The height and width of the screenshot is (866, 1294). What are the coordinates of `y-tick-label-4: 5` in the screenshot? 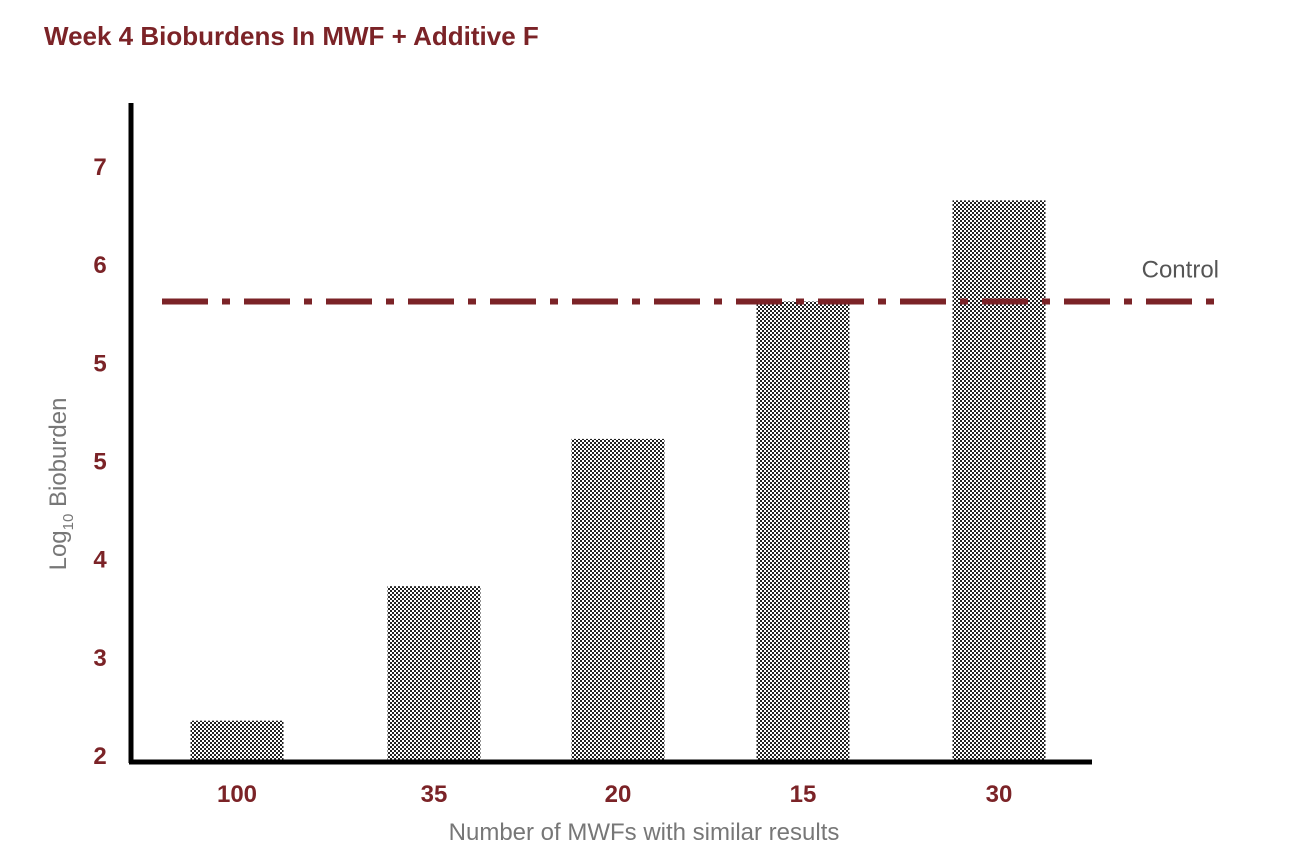 It's located at (99, 363).